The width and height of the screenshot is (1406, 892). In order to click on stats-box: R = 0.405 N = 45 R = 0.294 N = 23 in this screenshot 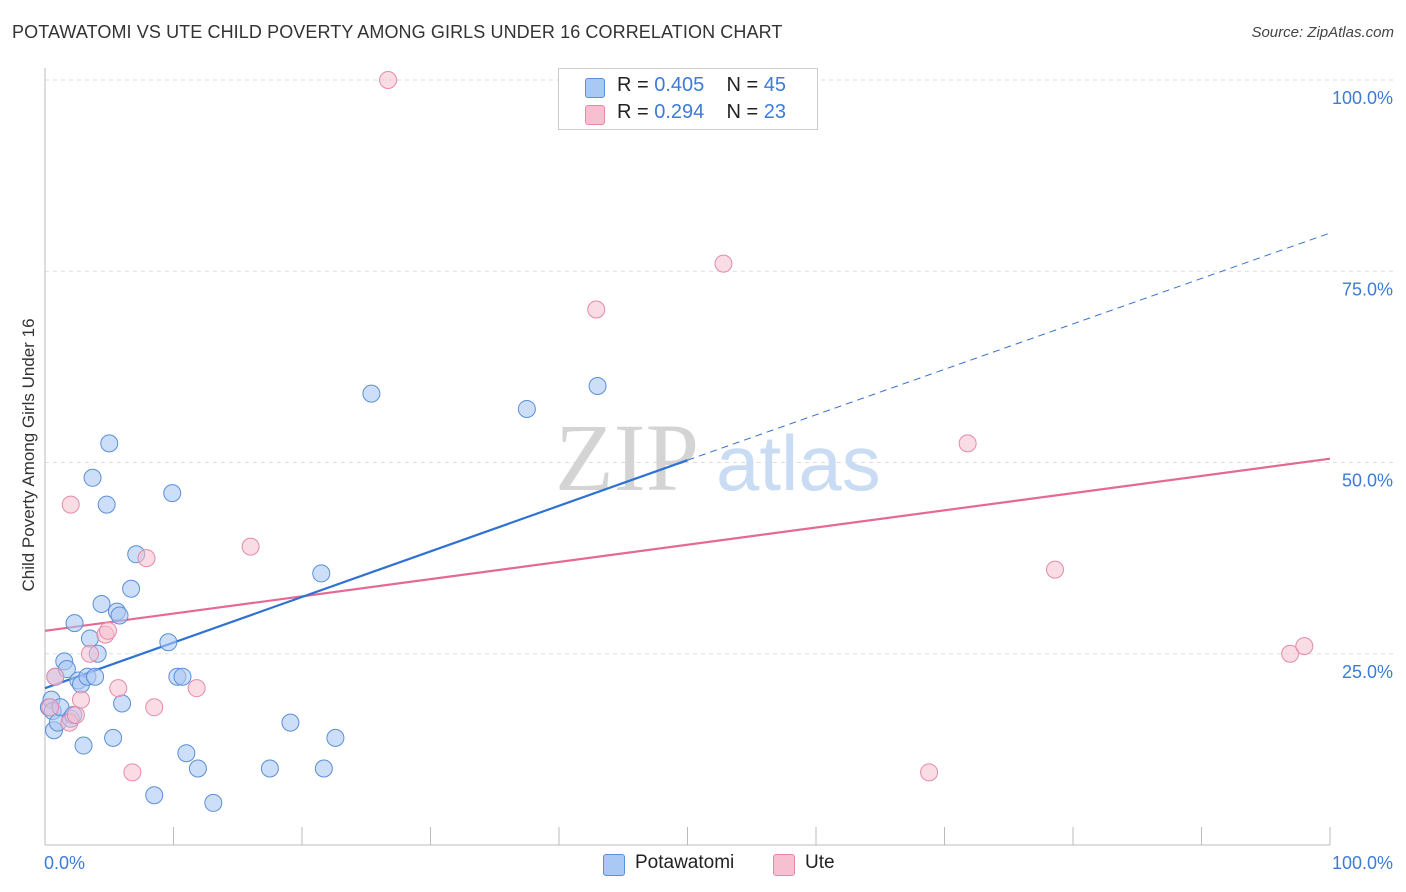, I will do `click(688, 99)`.